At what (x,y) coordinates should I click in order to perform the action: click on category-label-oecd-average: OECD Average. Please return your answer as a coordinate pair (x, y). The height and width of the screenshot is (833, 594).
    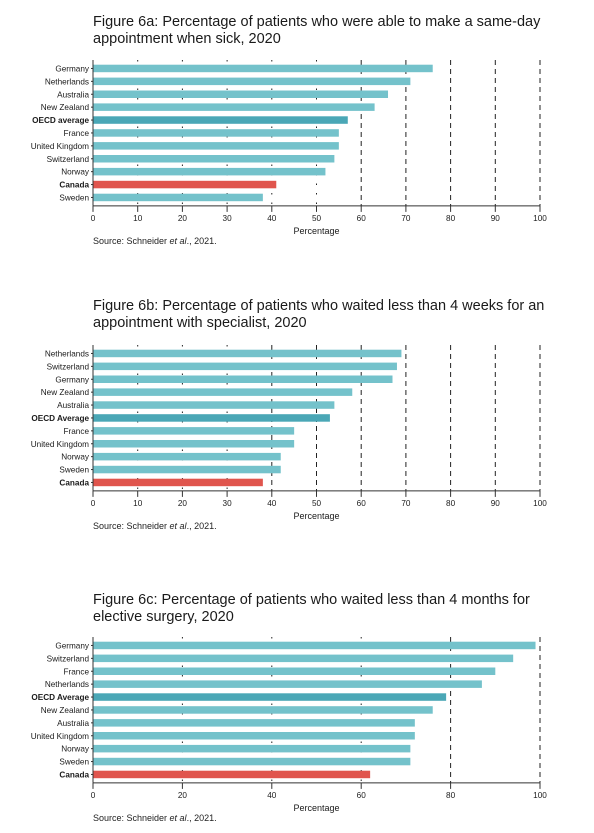
    Looking at the image, I should click on (60, 418).